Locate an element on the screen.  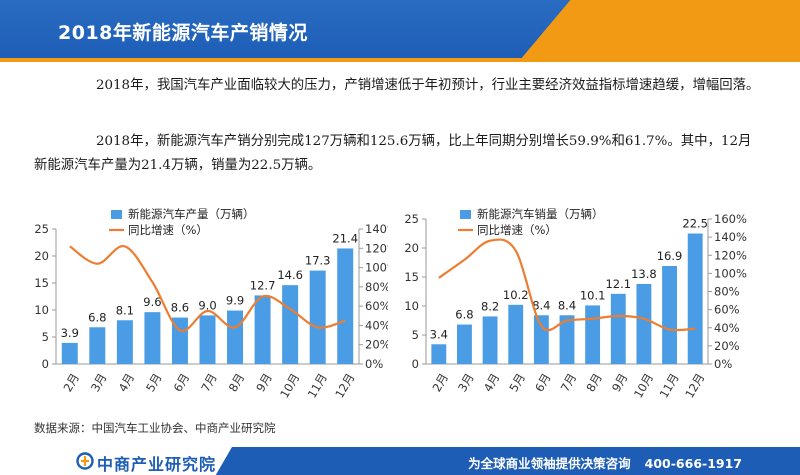
production-category-label: 12月 is located at coordinates (344, 386).